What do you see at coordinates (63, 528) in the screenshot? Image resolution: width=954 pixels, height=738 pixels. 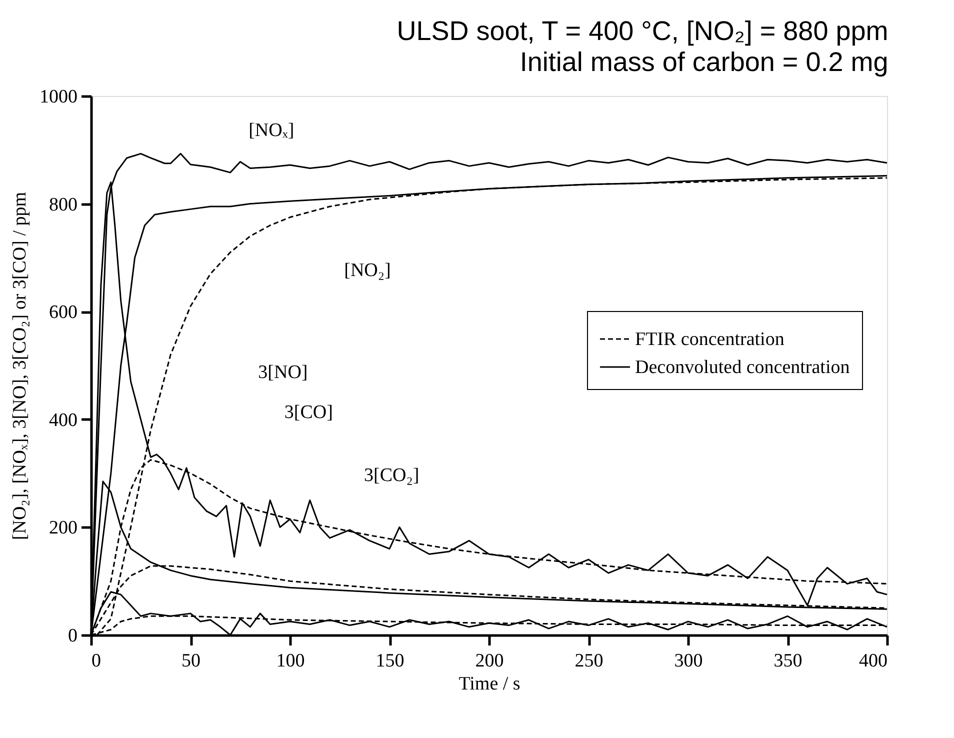 I see `y-tick-label: 200` at bounding box center [63, 528].